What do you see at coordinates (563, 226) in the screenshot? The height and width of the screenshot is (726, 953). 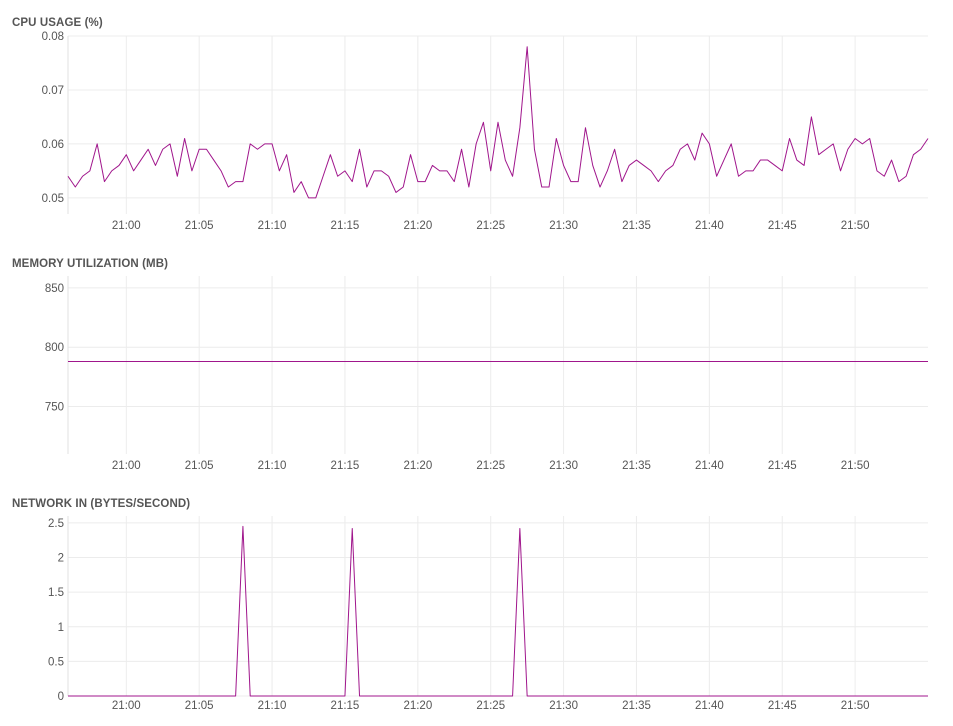 I see `cpu-x-tick-label: 21:30` at bounding box center [563, 226].